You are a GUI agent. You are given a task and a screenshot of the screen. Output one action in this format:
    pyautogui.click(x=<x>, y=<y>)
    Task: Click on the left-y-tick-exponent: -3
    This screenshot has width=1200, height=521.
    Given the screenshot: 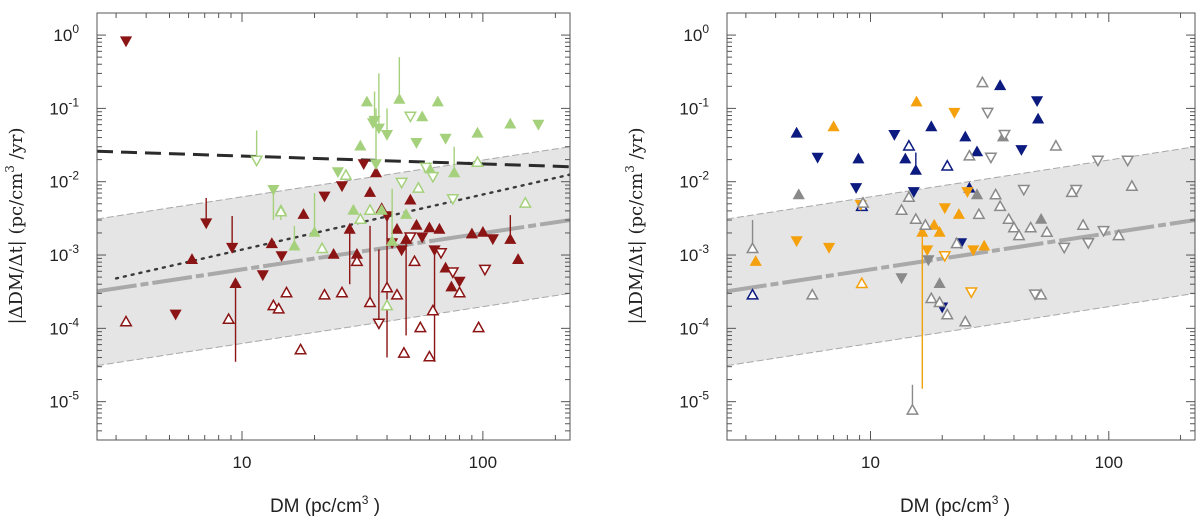 What is the action you would take?
    pyautogui.click(x=73, y=249)
    